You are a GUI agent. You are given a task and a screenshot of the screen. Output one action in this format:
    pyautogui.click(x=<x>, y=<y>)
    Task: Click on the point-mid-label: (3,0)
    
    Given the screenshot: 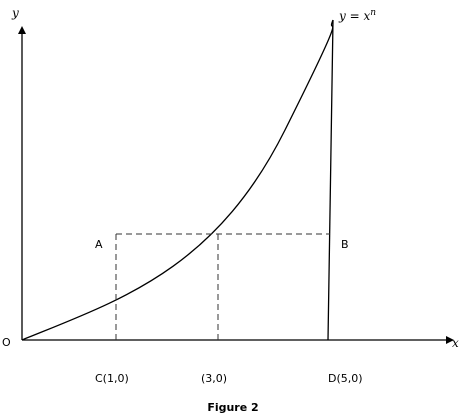 What is the action you would take?
    pyautogui.click(x=214, y=378)
    